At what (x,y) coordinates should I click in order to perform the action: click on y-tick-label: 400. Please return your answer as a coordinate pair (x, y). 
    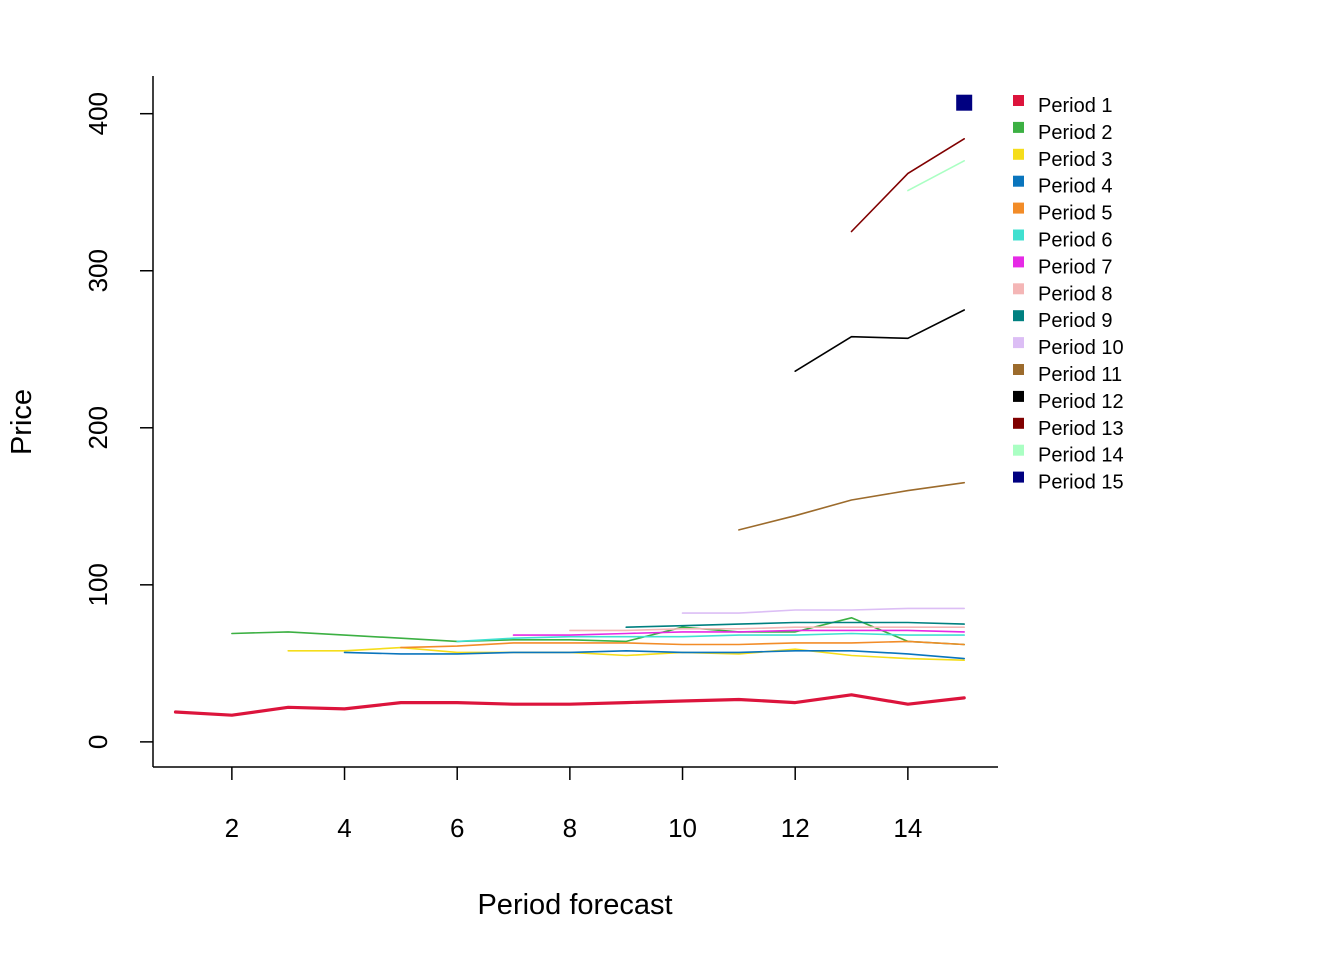
    Looking at the image, I should click on (98, 113).